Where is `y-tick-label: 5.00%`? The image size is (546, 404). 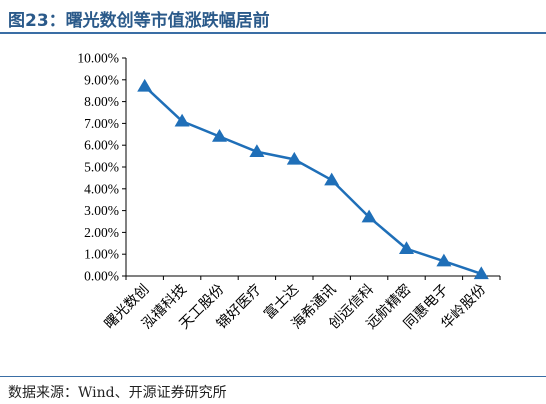
y-tick-label: 5.00% is located at coordinates (101, 167).